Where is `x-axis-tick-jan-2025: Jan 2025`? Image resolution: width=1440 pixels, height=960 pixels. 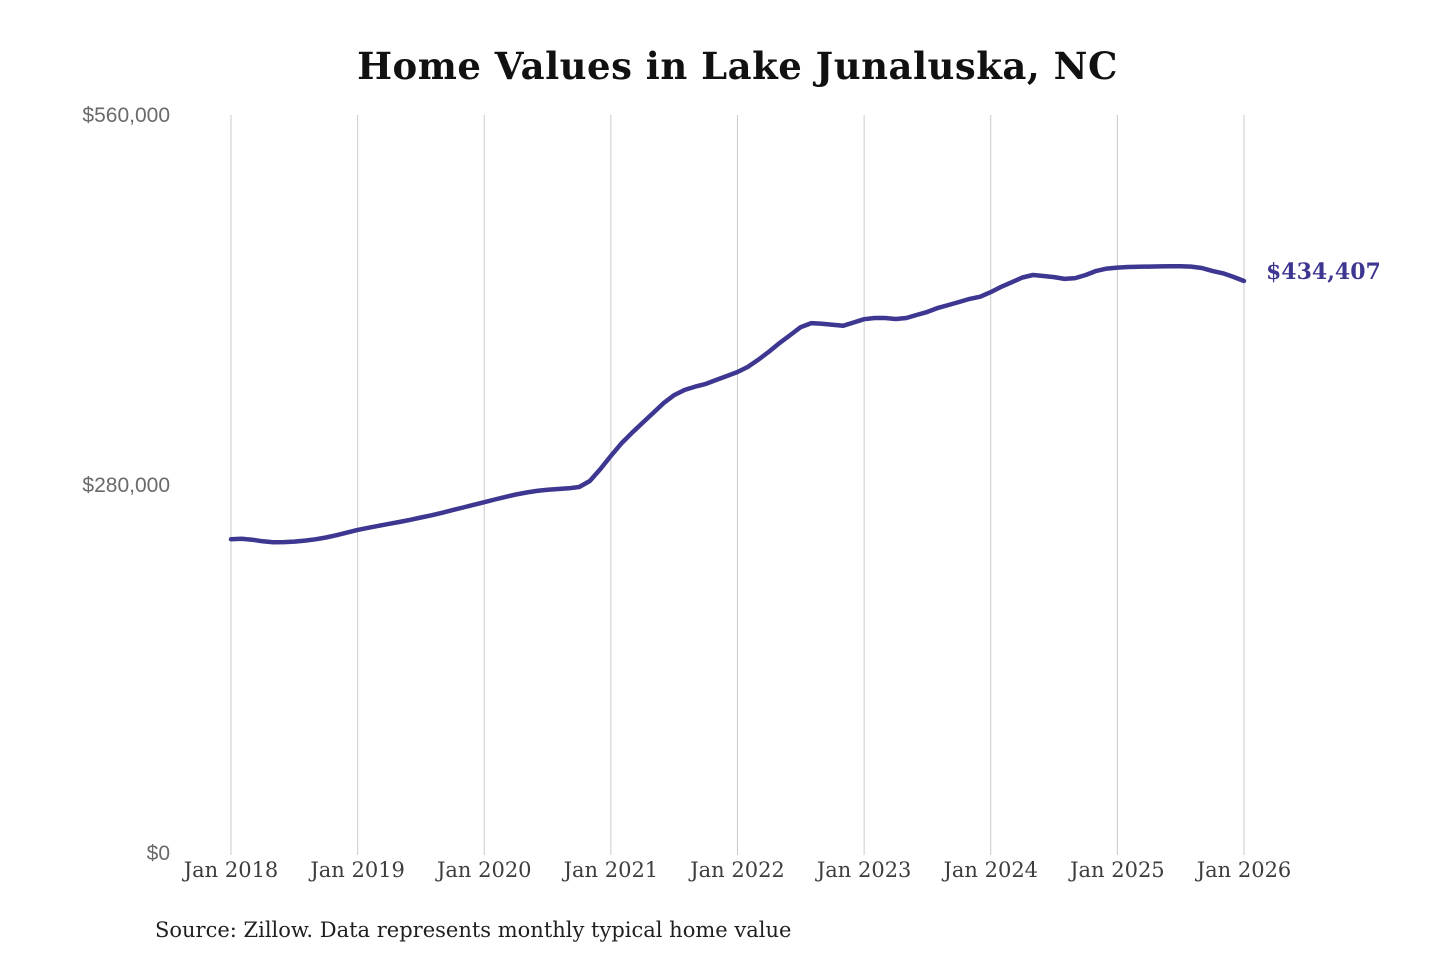 x-axis-tick-jan-2025: Jan 2025 is located at coordinates (1117, 870).